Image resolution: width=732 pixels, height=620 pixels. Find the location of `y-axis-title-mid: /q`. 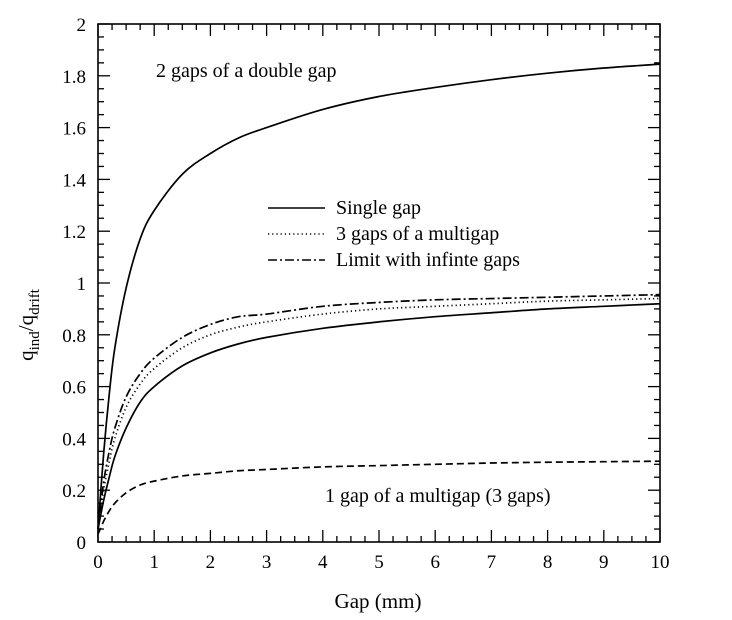

y-axis-title-mid: /q is located at coordinates (26, 322).